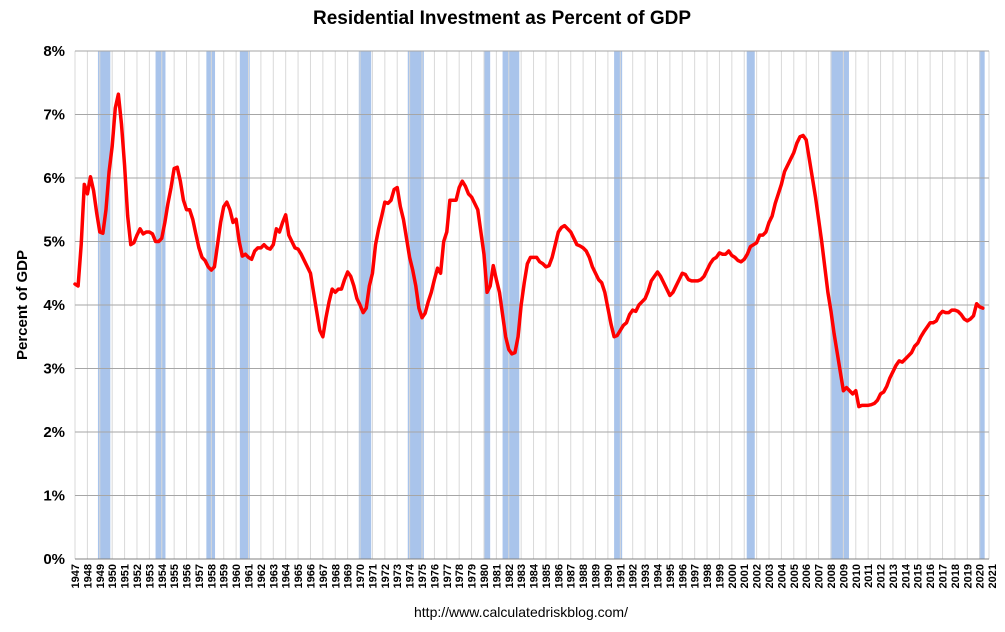 The width and height of the screenshot is (1005, 632). I want to click on x-tick-label: 1967, so click(324, 576).